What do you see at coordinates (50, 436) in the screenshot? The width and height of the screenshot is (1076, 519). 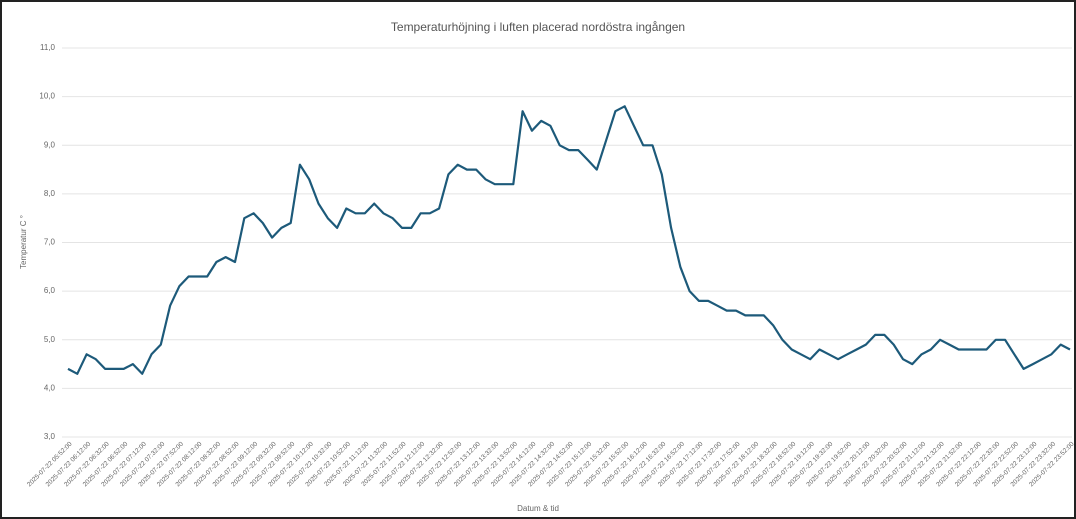 I see `y-tick-label: 3,0` at bounding box center [50, 436].